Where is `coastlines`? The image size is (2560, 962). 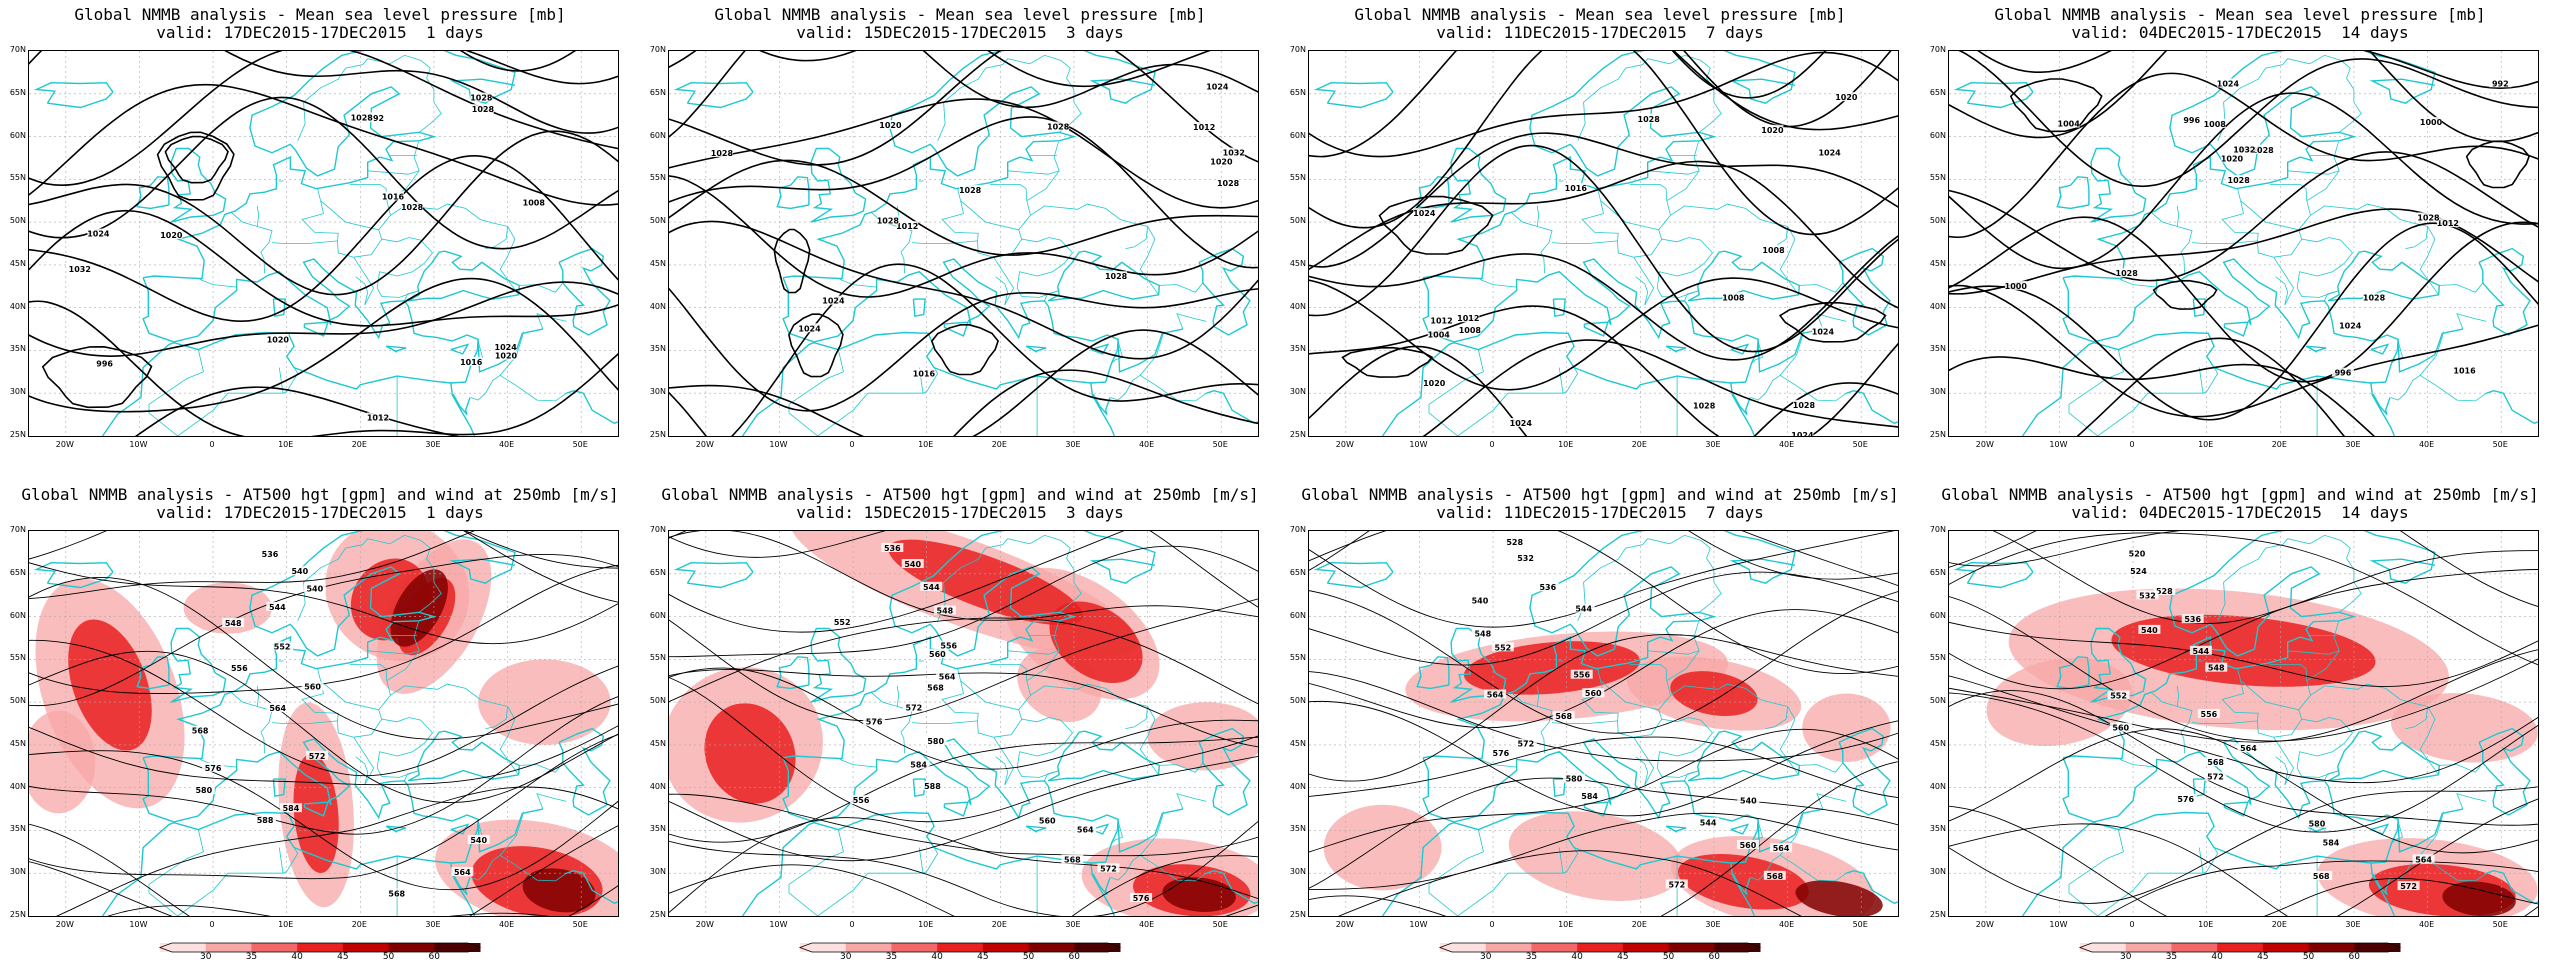
coastlines is located at coordinates (965, 723).